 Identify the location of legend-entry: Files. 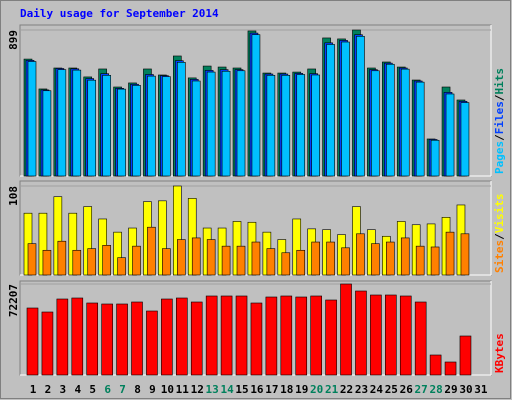
(499, 117).